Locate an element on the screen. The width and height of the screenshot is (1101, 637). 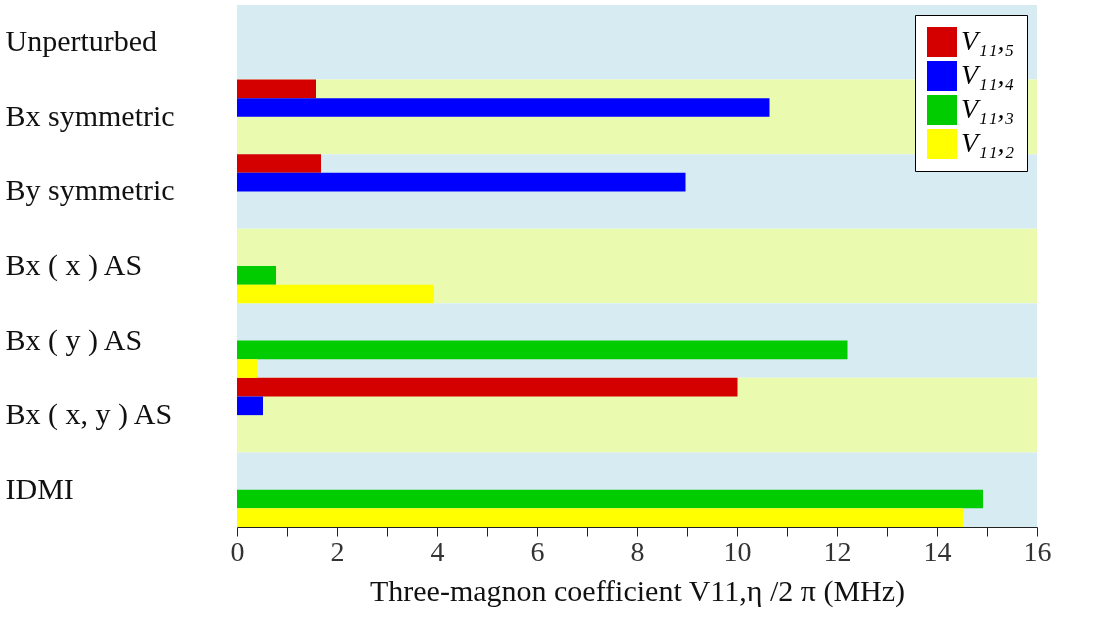
x-tick-label: 14 is located at coordinates (937, 551).